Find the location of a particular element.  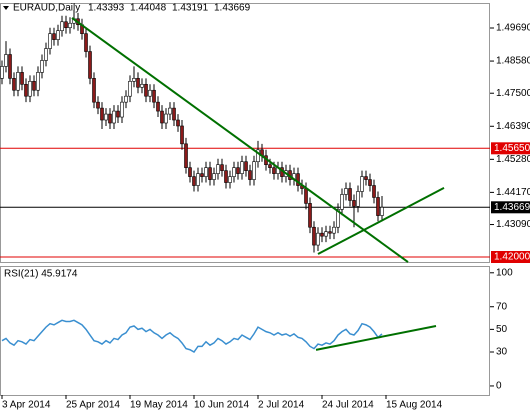

y-tick-label: 1.43090 is located at coordinates (513, 224).